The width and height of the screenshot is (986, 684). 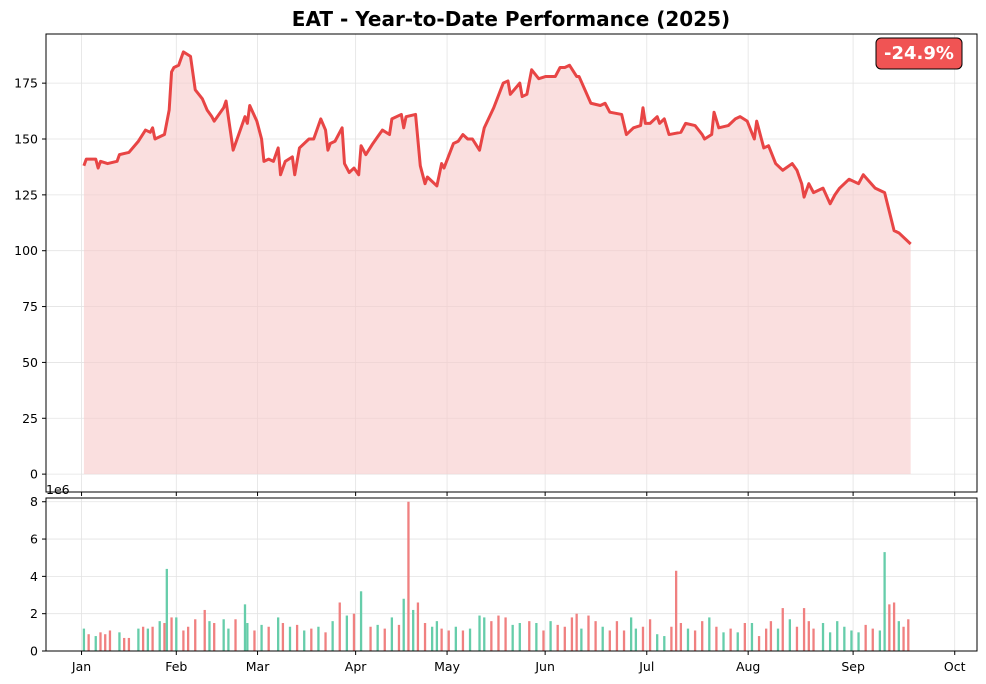 What do you see at coordinates (30, 306) in the screenshot?
I see `price-tick-label: 75` at bounding box center [30, 306].